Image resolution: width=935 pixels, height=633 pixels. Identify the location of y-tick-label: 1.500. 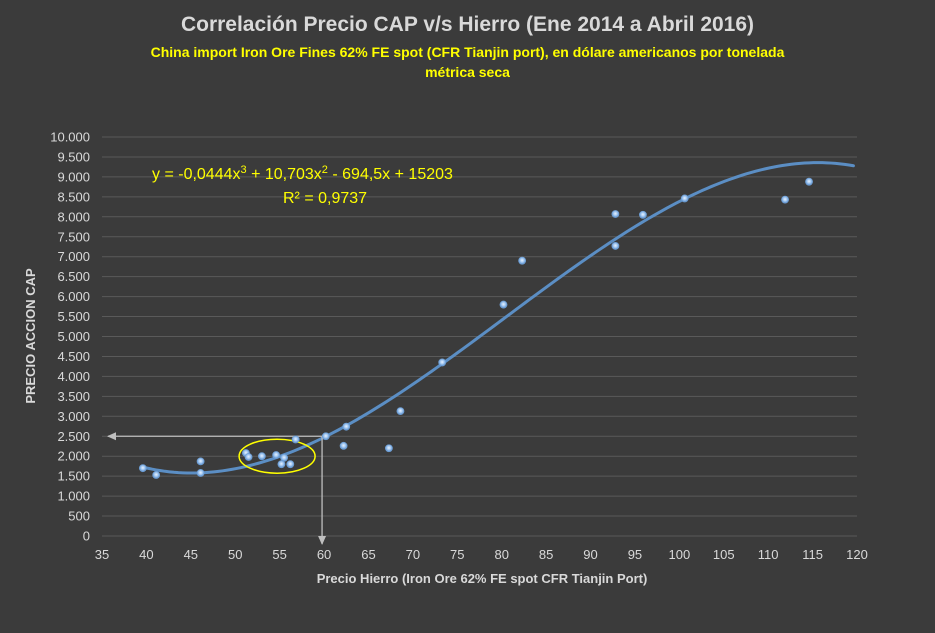
(73, 476).